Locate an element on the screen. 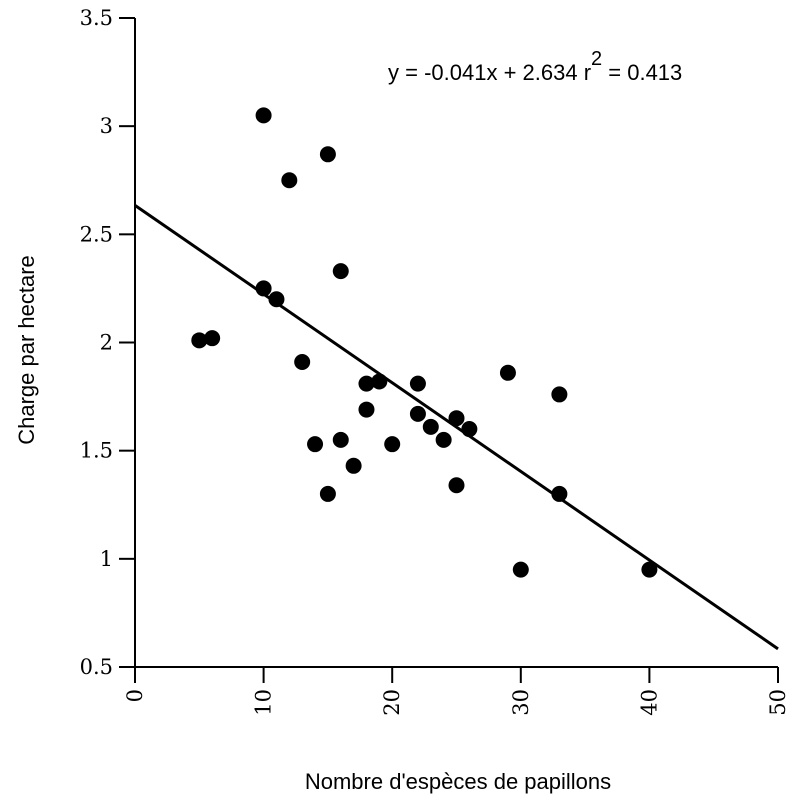 This screenshot has height=803, width=796. y-tick-label: 2.5 is located at coordinates (96, 234).